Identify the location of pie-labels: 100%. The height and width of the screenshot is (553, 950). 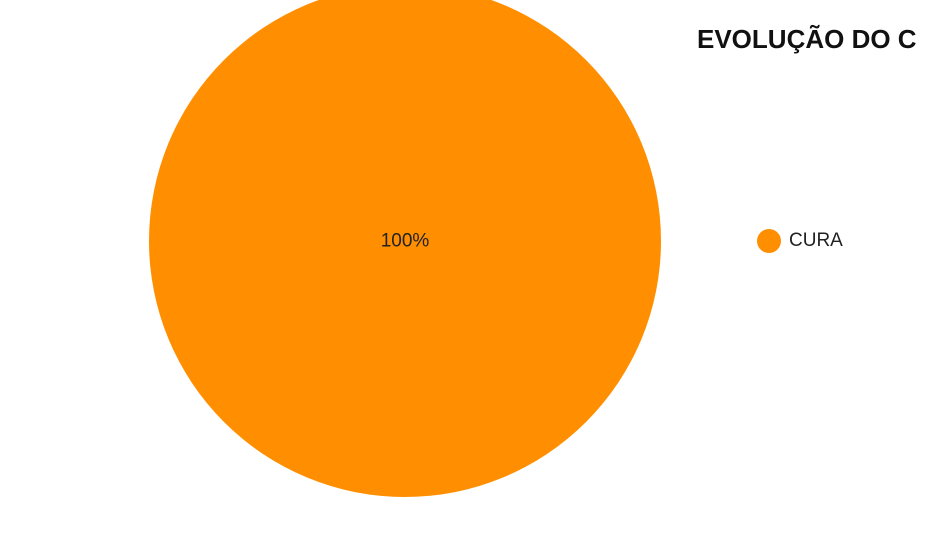
(405, 241).